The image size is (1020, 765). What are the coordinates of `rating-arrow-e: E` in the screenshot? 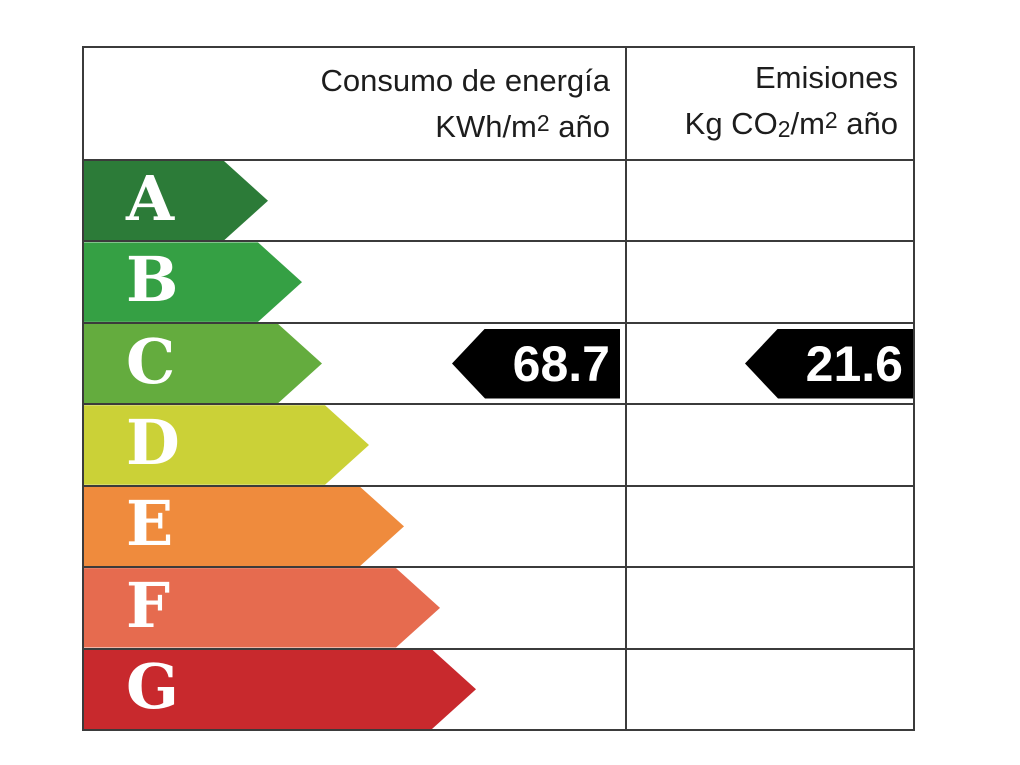 It's located at (244, 526).